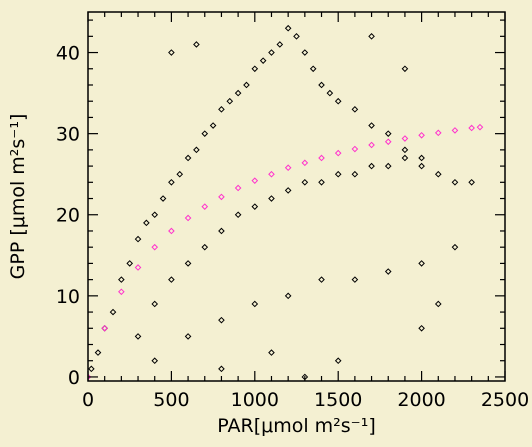 The image size is (532, 447). Describe the element at coordinates (68, 297) in the screenshot. I see `y-tick-label-10: 10` at that location.